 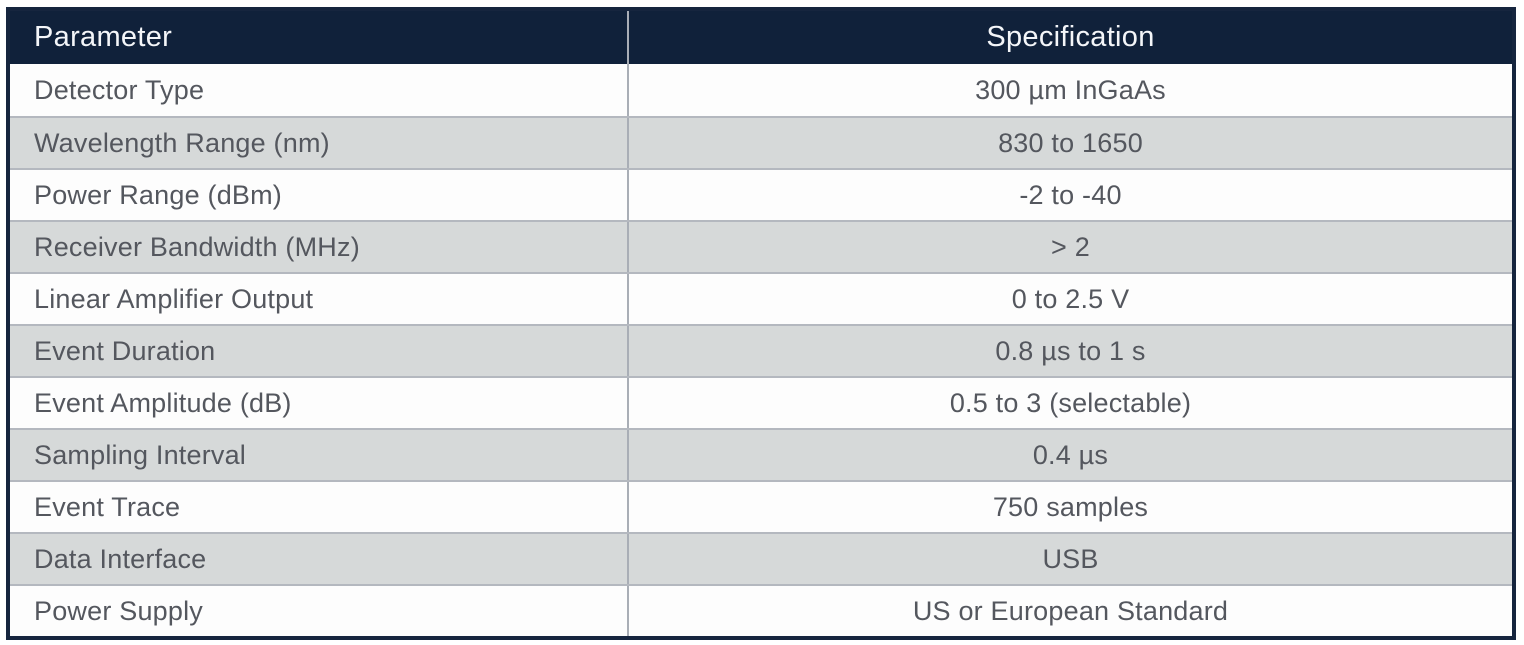 What do you see at coordinates (761, 558) in the screenshot?
I see `table-row: Data Interface USB` at bounding box center [761, 558].